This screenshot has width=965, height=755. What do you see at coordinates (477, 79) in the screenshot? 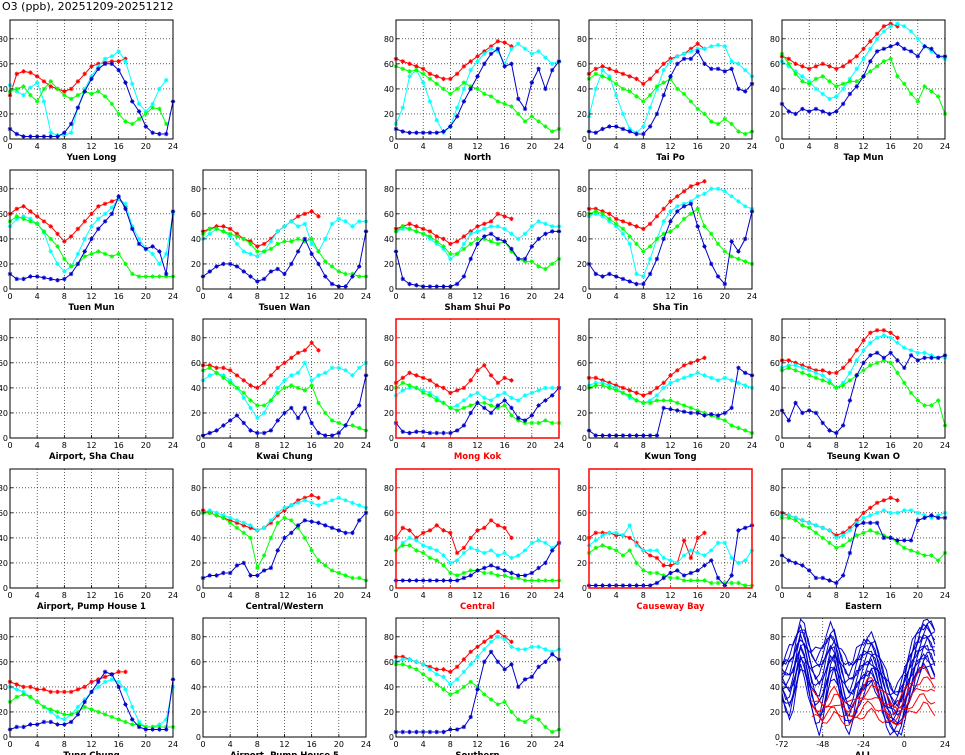
I see `plot-frame` at bounding box center [477, 79].